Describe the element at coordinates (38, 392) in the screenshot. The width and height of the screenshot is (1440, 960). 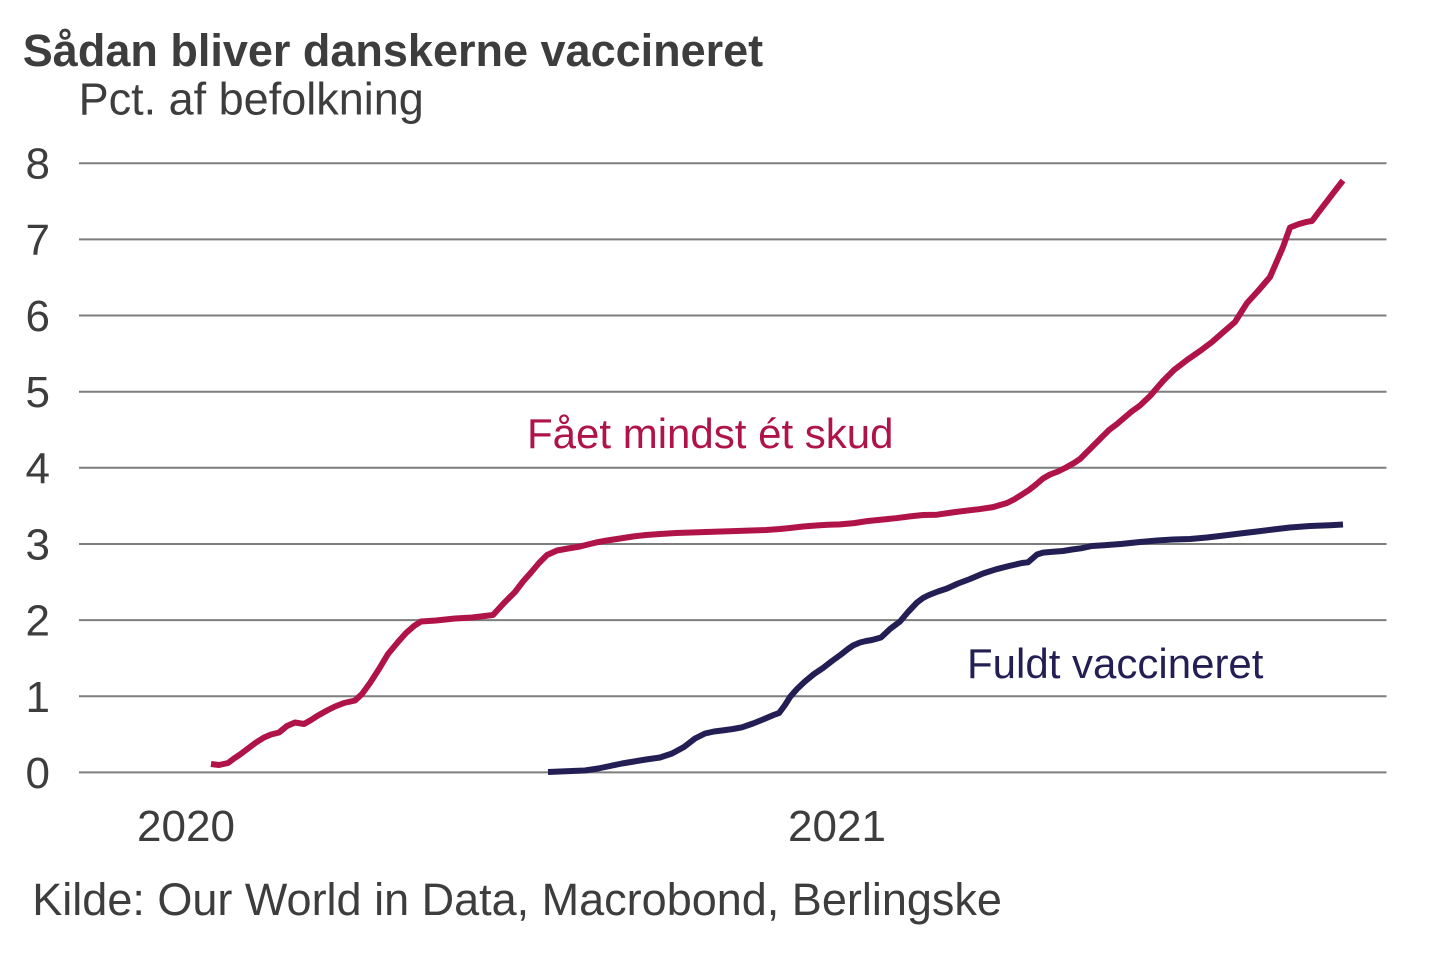
I see `svg-text: 5` at that location.